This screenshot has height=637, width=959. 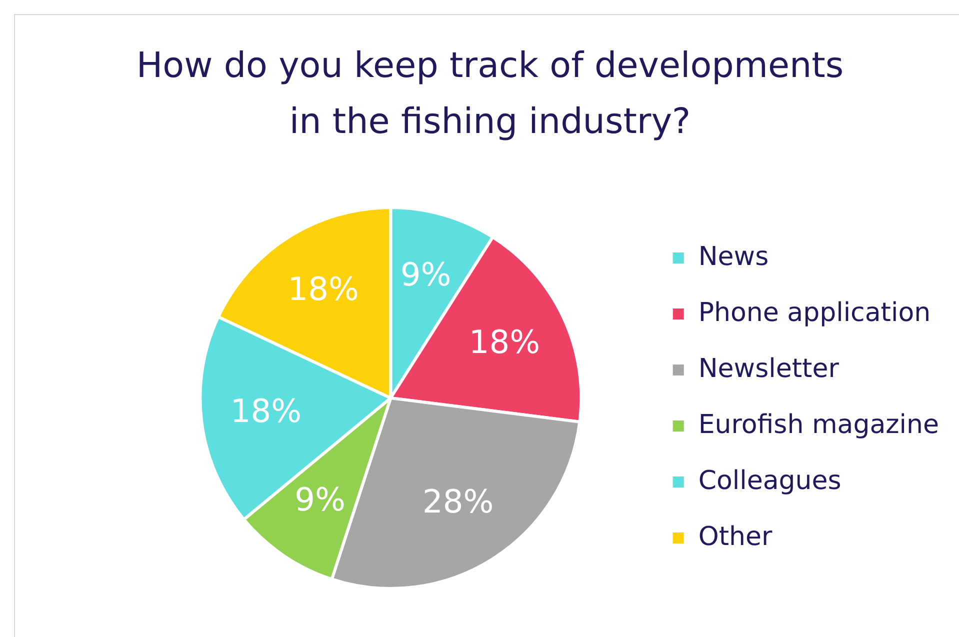 What do you see at coordinates (814, 313) in the screenshot?
I see `legend-label: Phone application` at bounding box center [814, 313].